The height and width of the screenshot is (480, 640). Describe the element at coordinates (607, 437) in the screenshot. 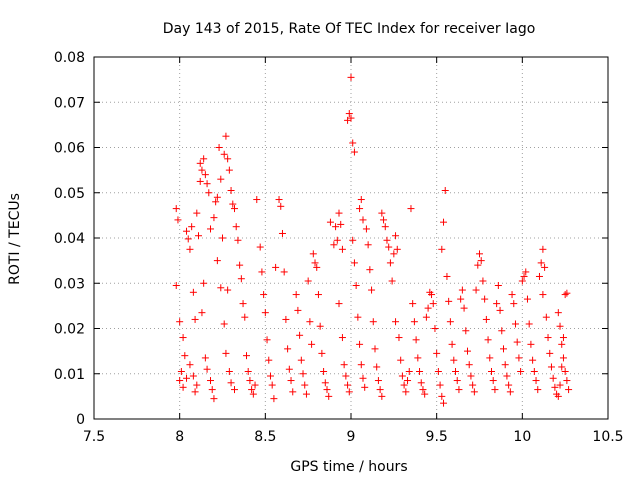

I see `x-tick-label: 10.5` at that location.